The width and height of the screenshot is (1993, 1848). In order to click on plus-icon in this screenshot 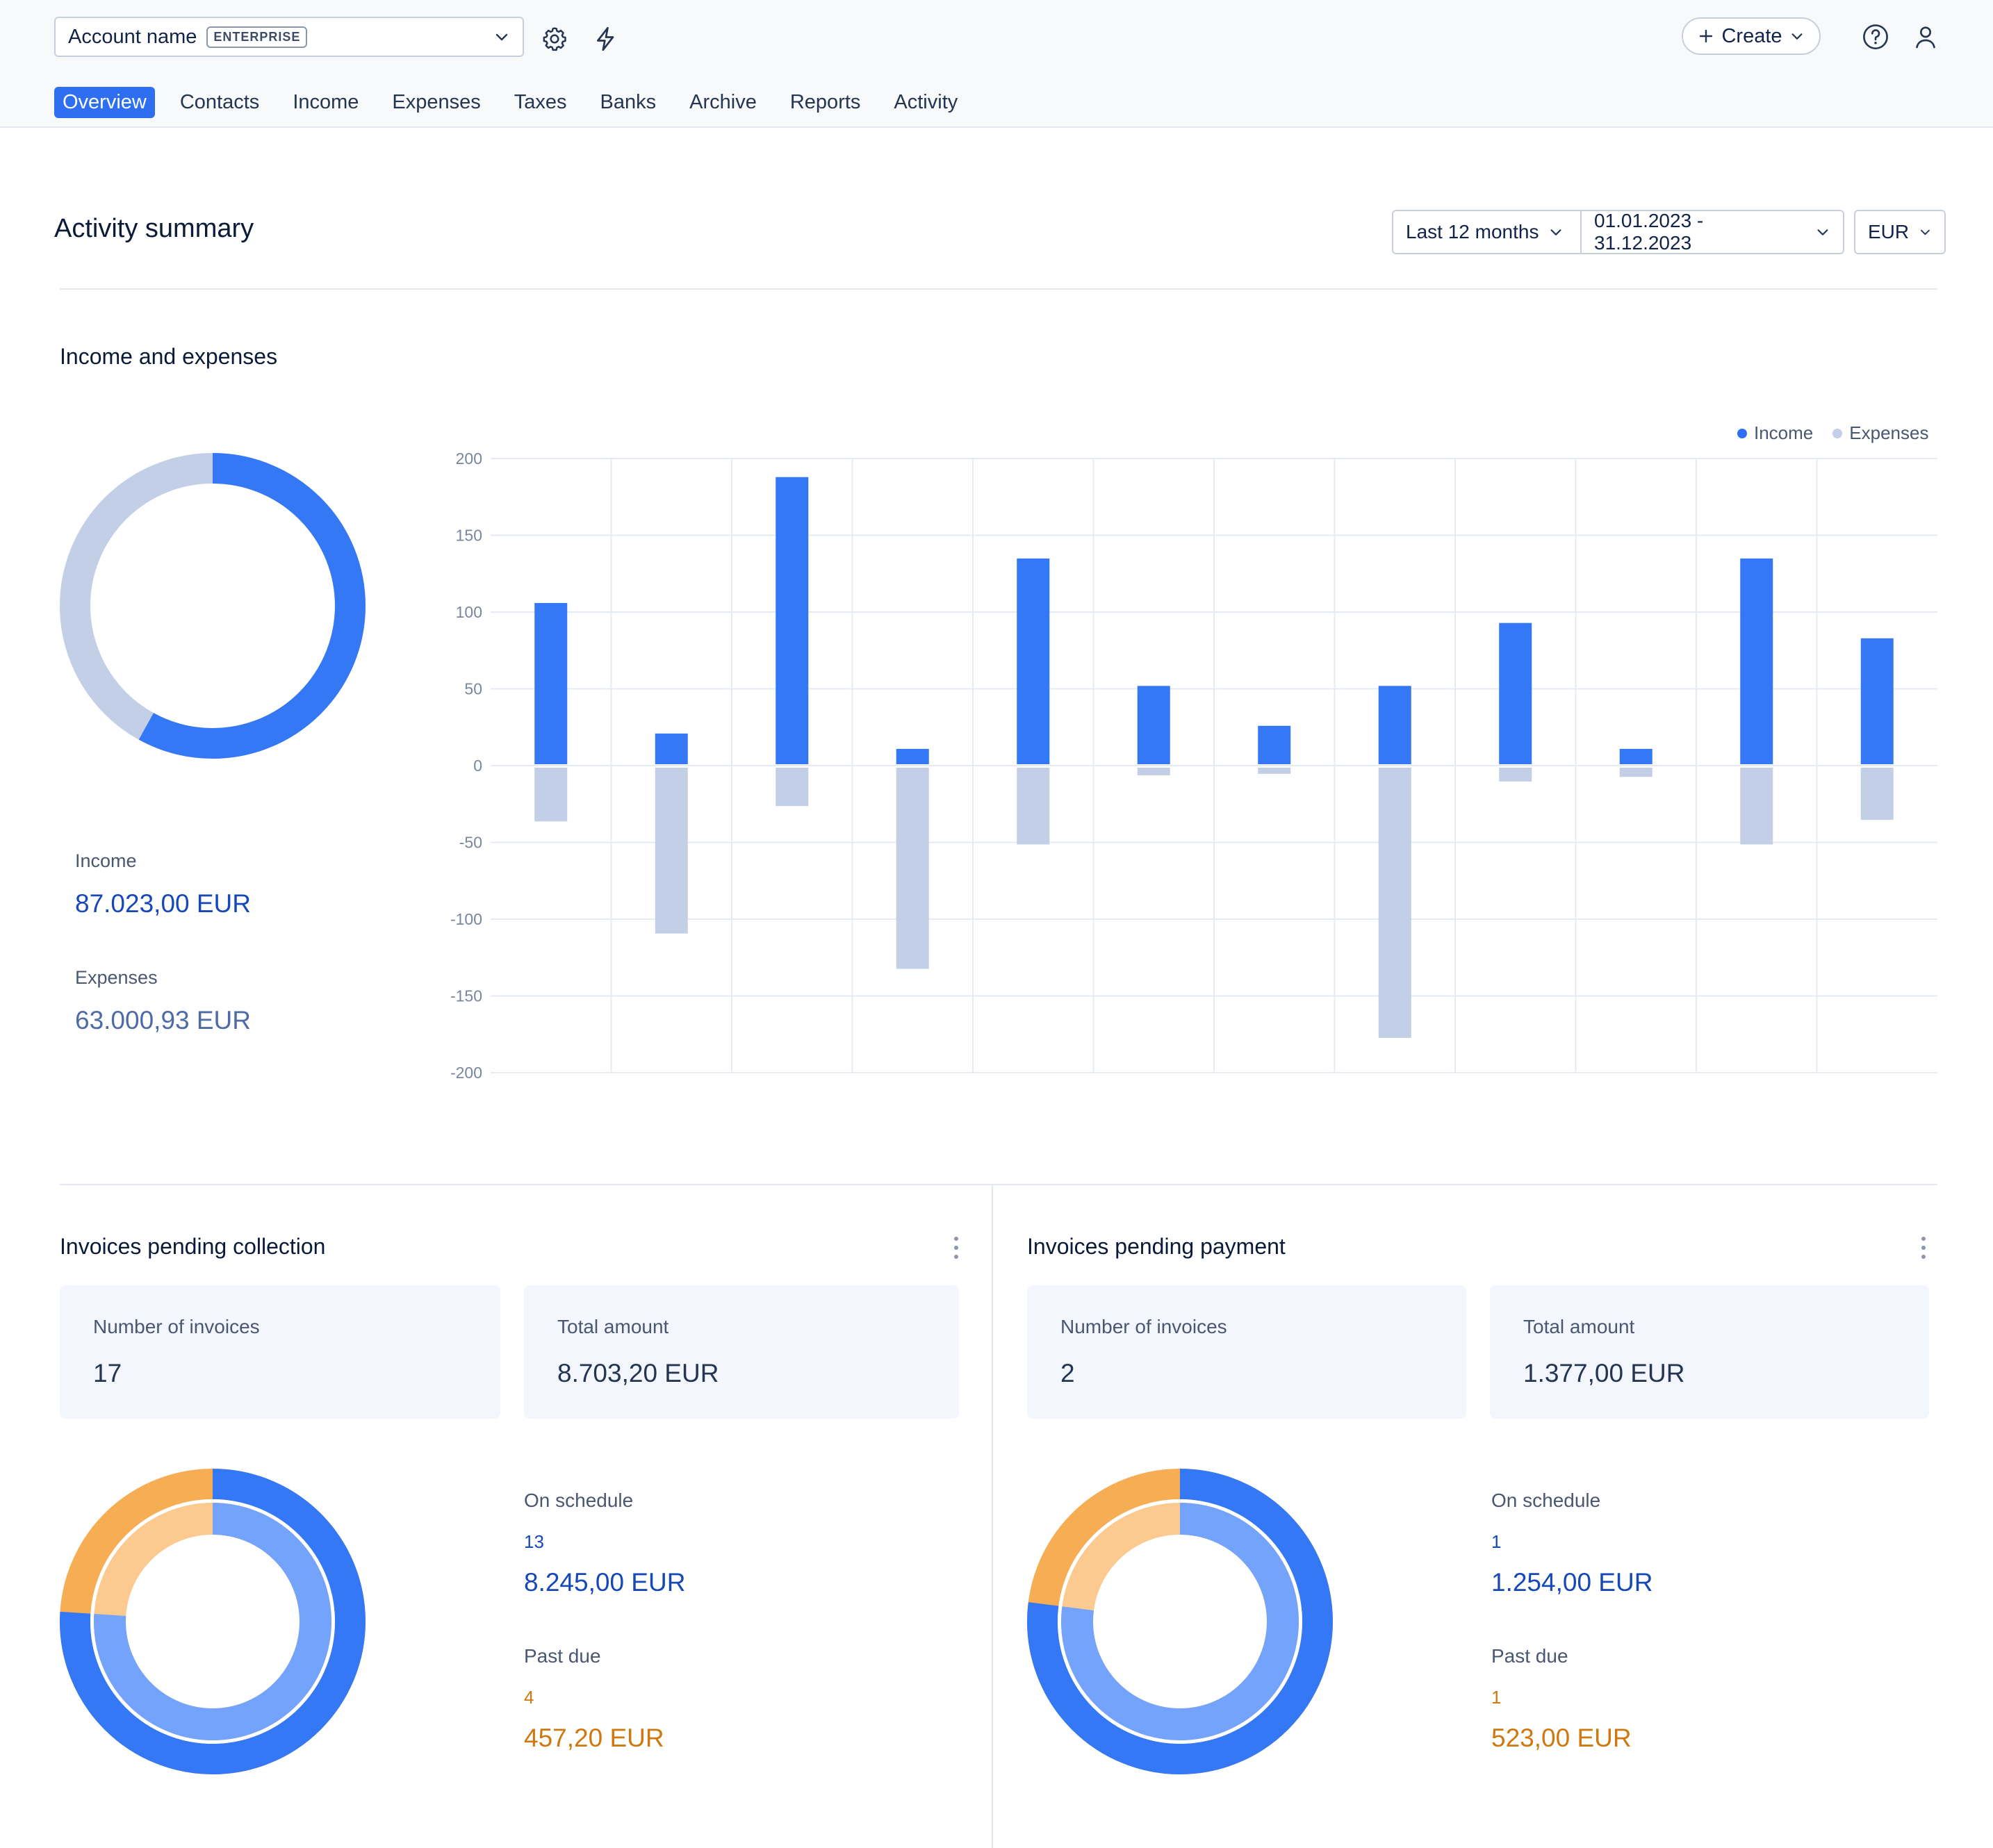, I will do `click(1707, 36)`.